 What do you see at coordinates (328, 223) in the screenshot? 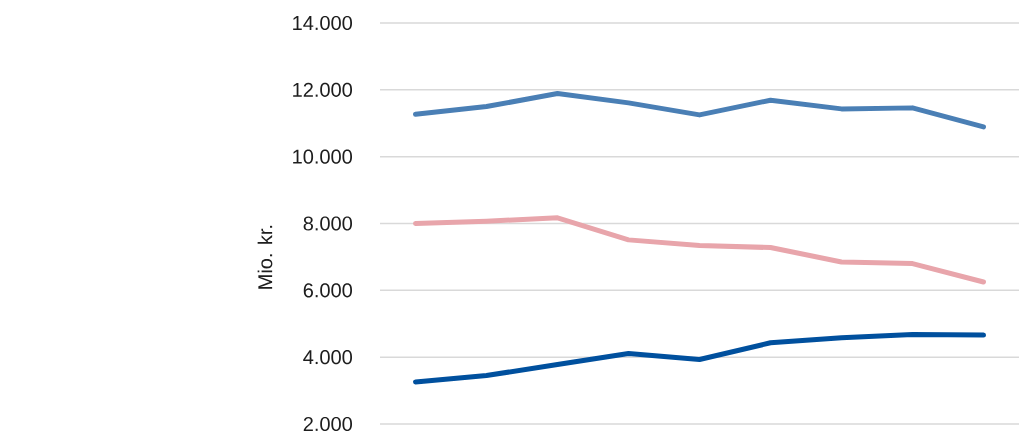
I see `y-tick-label: 8.000` at bounding box center [328, 223].